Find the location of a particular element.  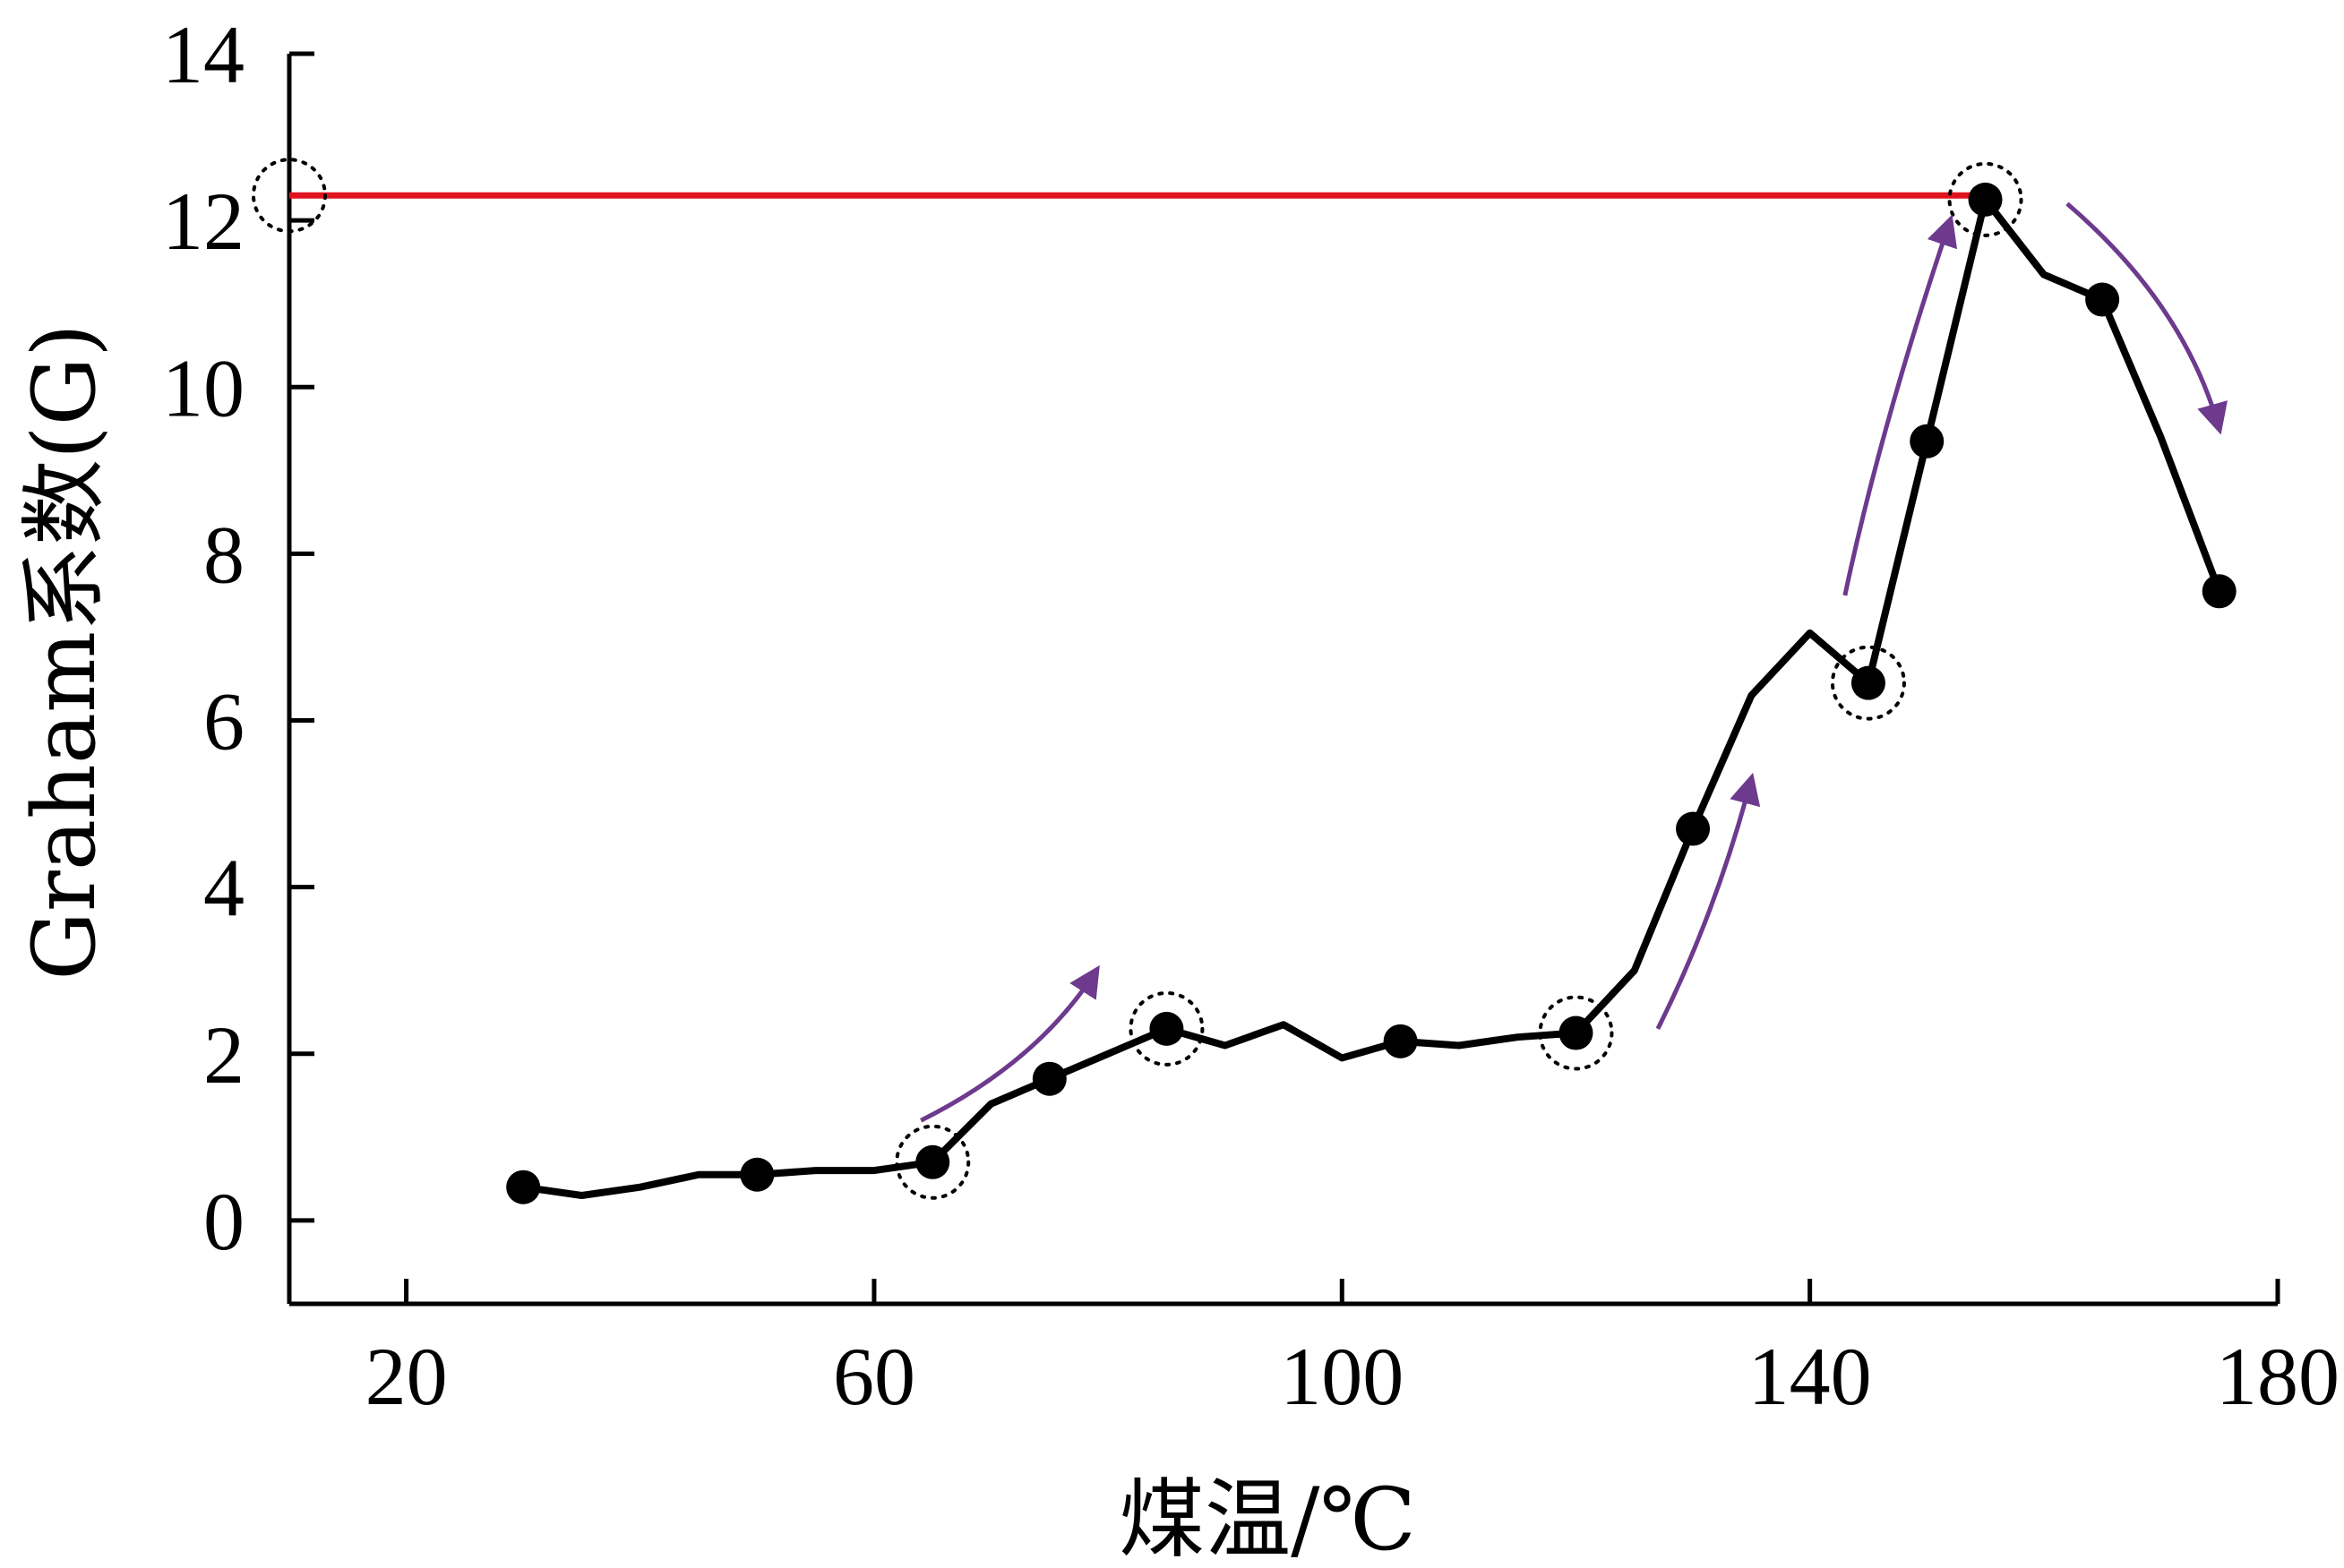

y-tick-label-12: 12 is located at coordinates (203, 222).